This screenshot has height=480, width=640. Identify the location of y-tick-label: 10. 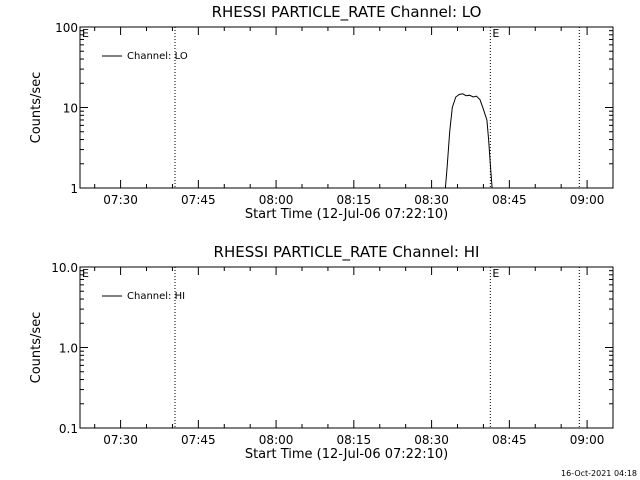
(70, 109).